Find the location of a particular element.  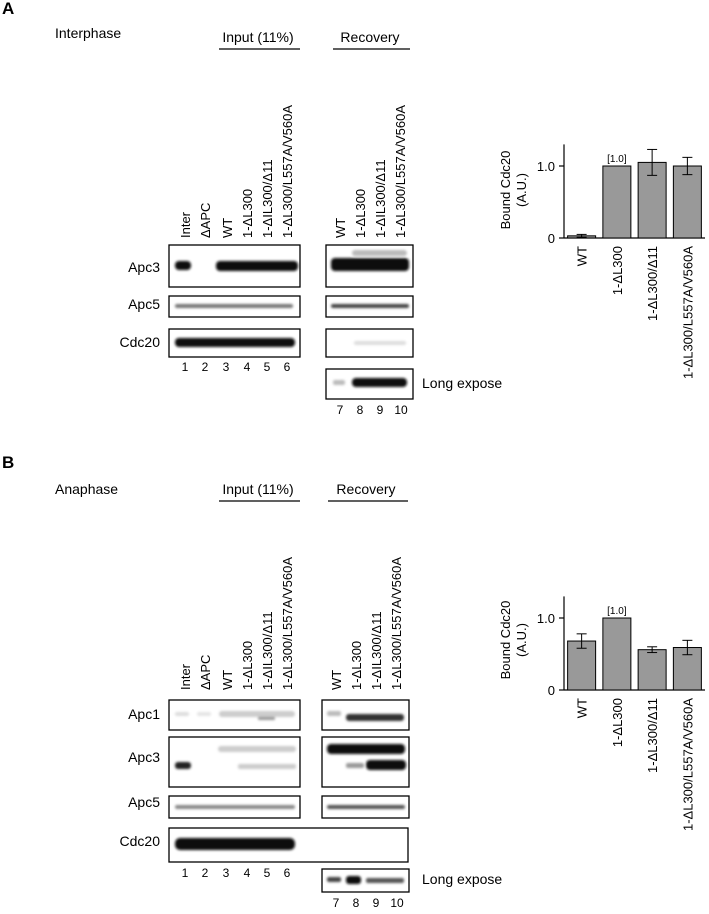

panel-b-recovery-header: Recovery is located at coordinates (365, 489).